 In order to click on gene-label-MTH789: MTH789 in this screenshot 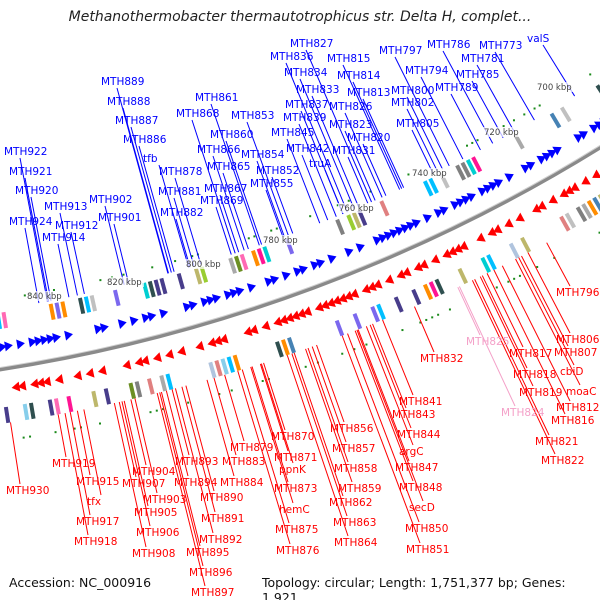, I will do `click(456, 88)`.